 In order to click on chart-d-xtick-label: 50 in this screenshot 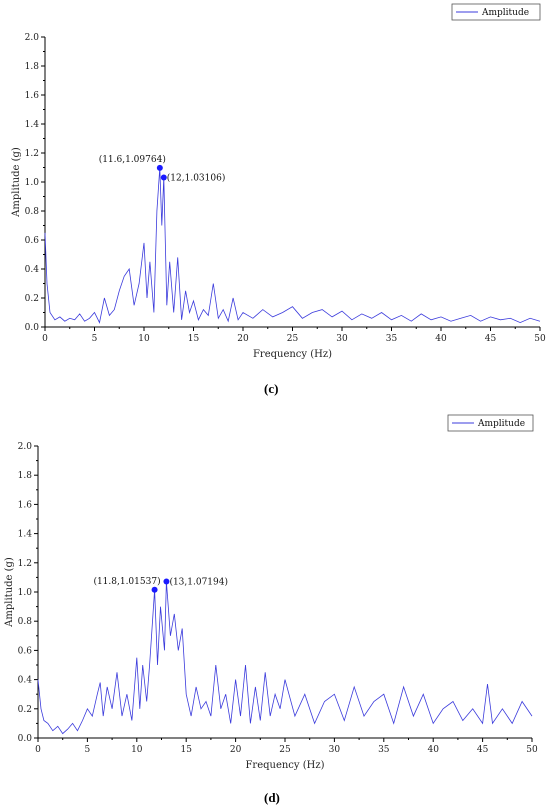, I will do `click(532, 750)`.